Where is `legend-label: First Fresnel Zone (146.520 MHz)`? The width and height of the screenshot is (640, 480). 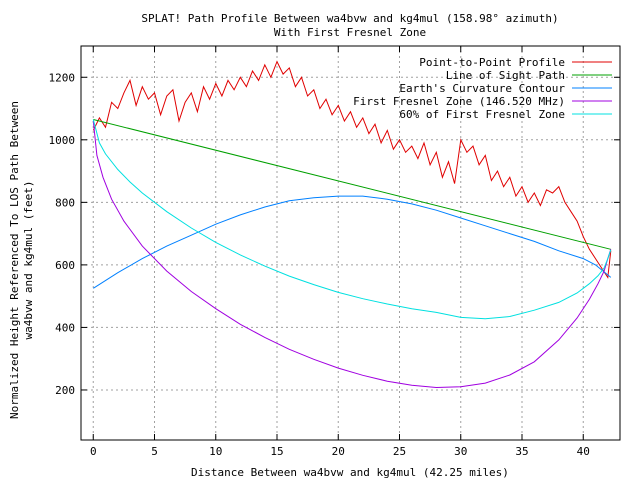
legend-label: First Fresnel Zone (146.520 MHz) is located at coordinates (459, 101).